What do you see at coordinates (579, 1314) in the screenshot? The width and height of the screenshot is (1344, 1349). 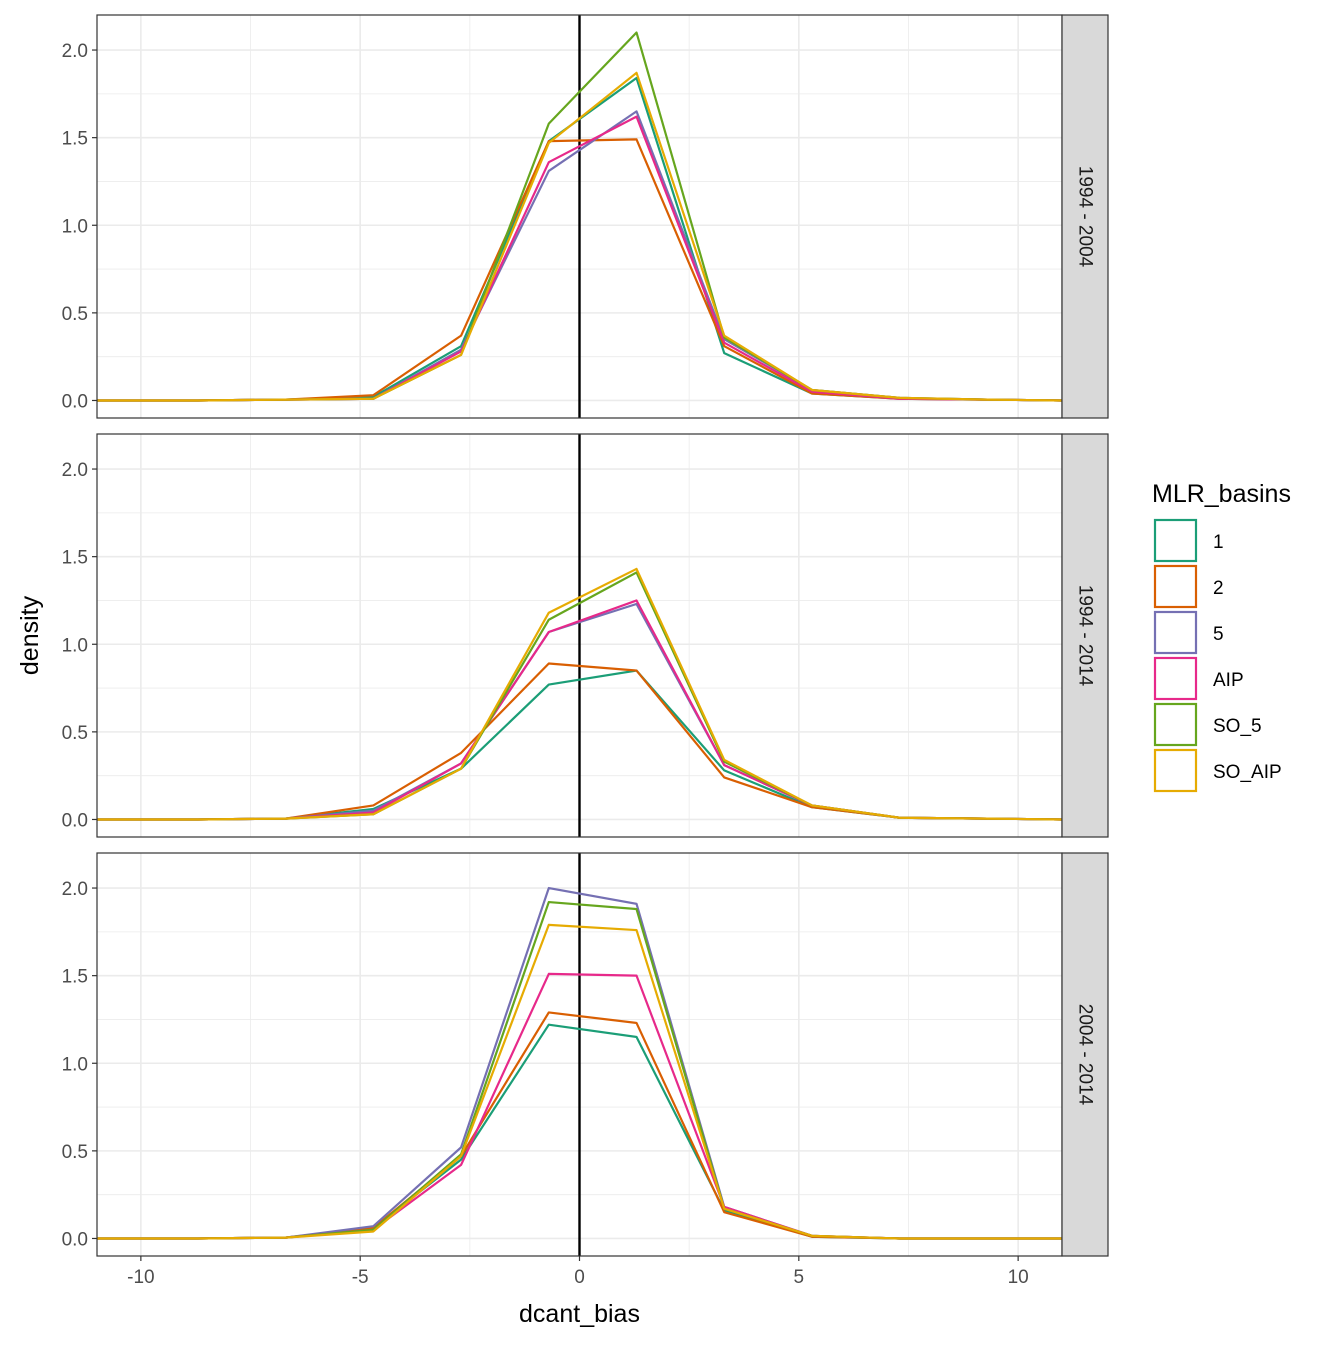 I see `x-axis-title: dcant_bias` at bounding box center [579, 1314].